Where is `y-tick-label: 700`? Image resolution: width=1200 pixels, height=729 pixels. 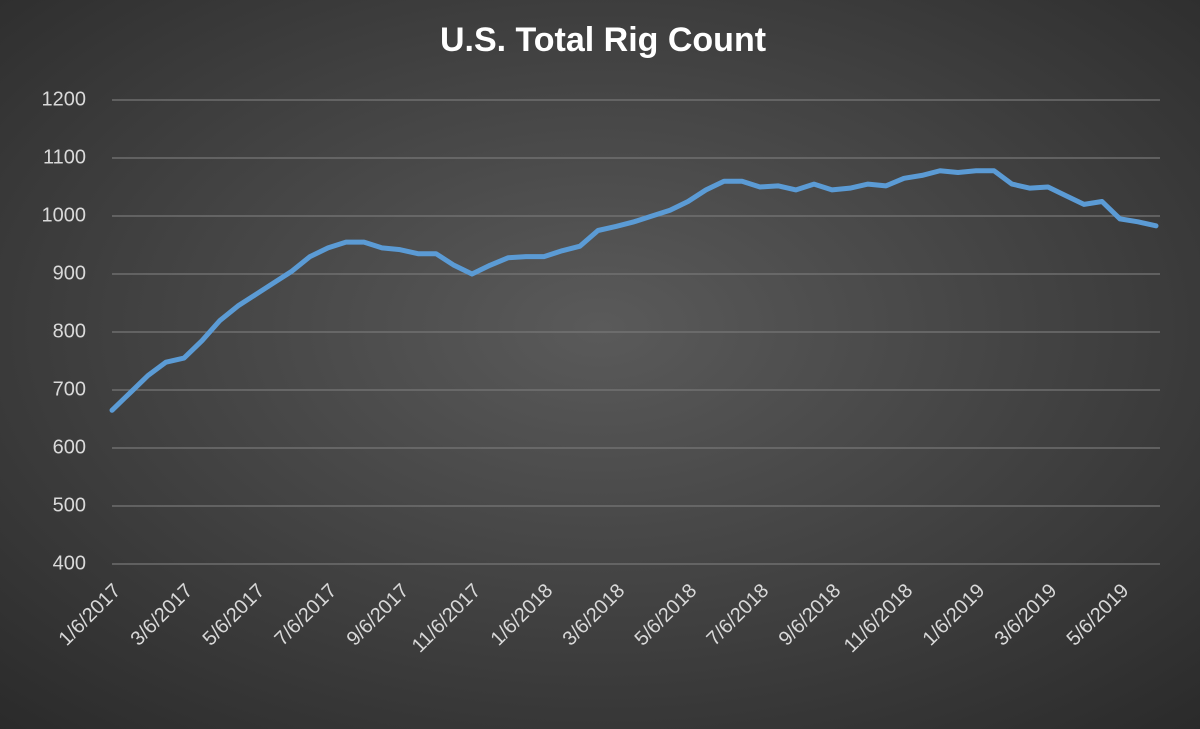 y-tick-label: 700 is located at coordinates (69, 389).